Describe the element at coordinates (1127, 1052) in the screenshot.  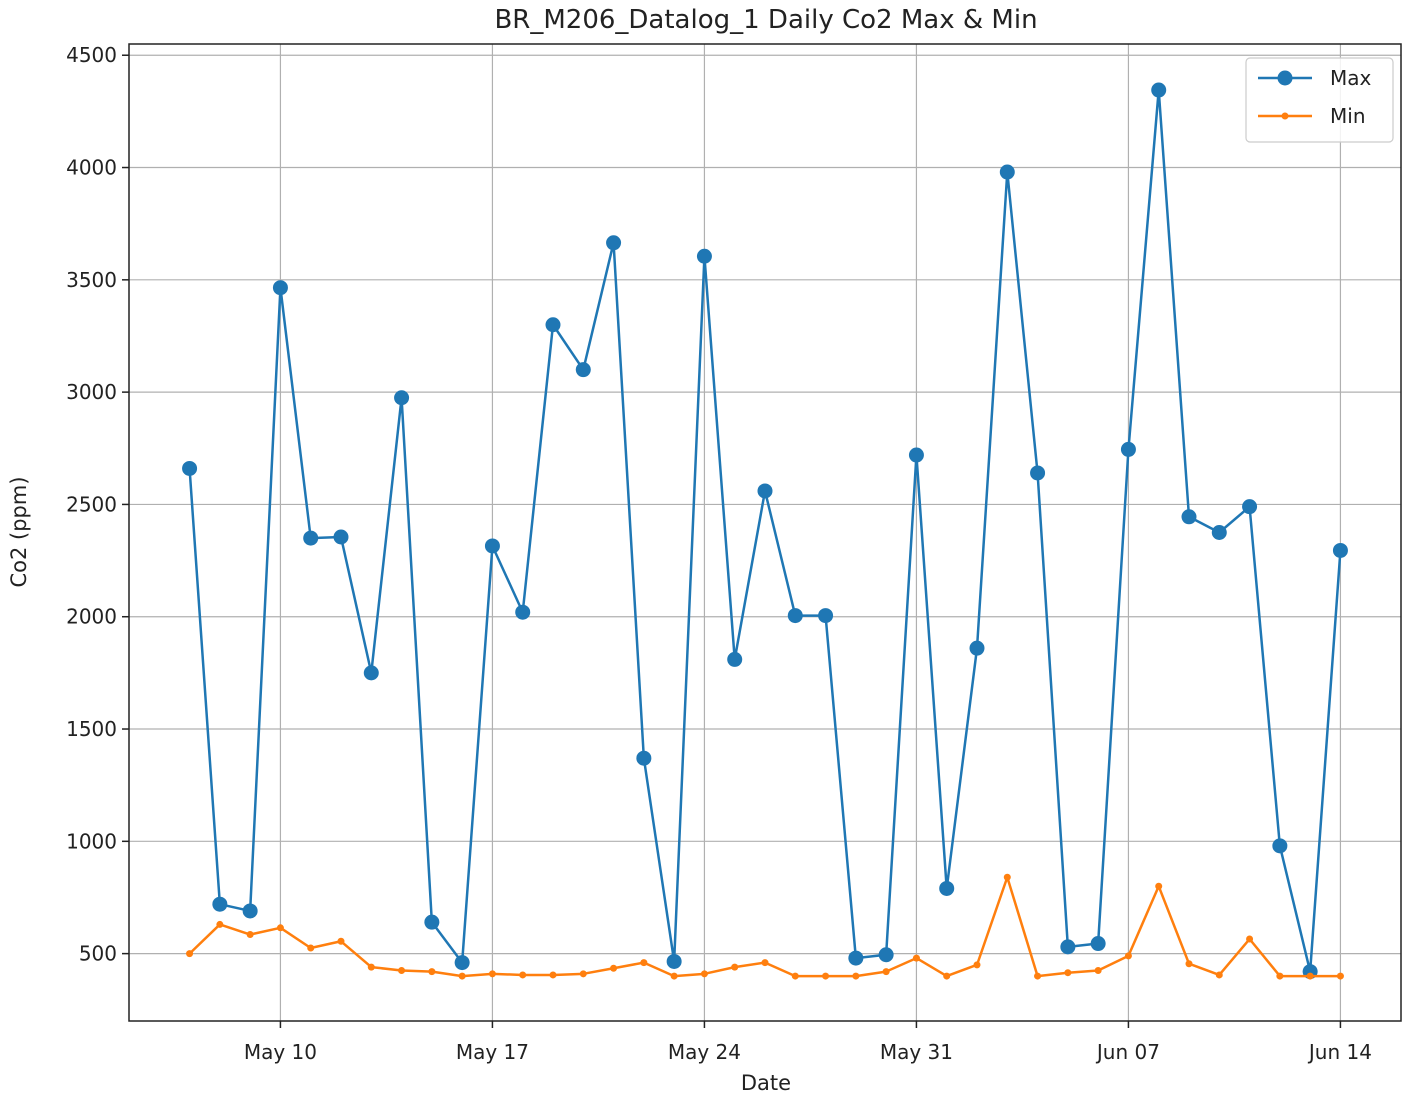
I see `x-tick-label: Jun 07` at that location.